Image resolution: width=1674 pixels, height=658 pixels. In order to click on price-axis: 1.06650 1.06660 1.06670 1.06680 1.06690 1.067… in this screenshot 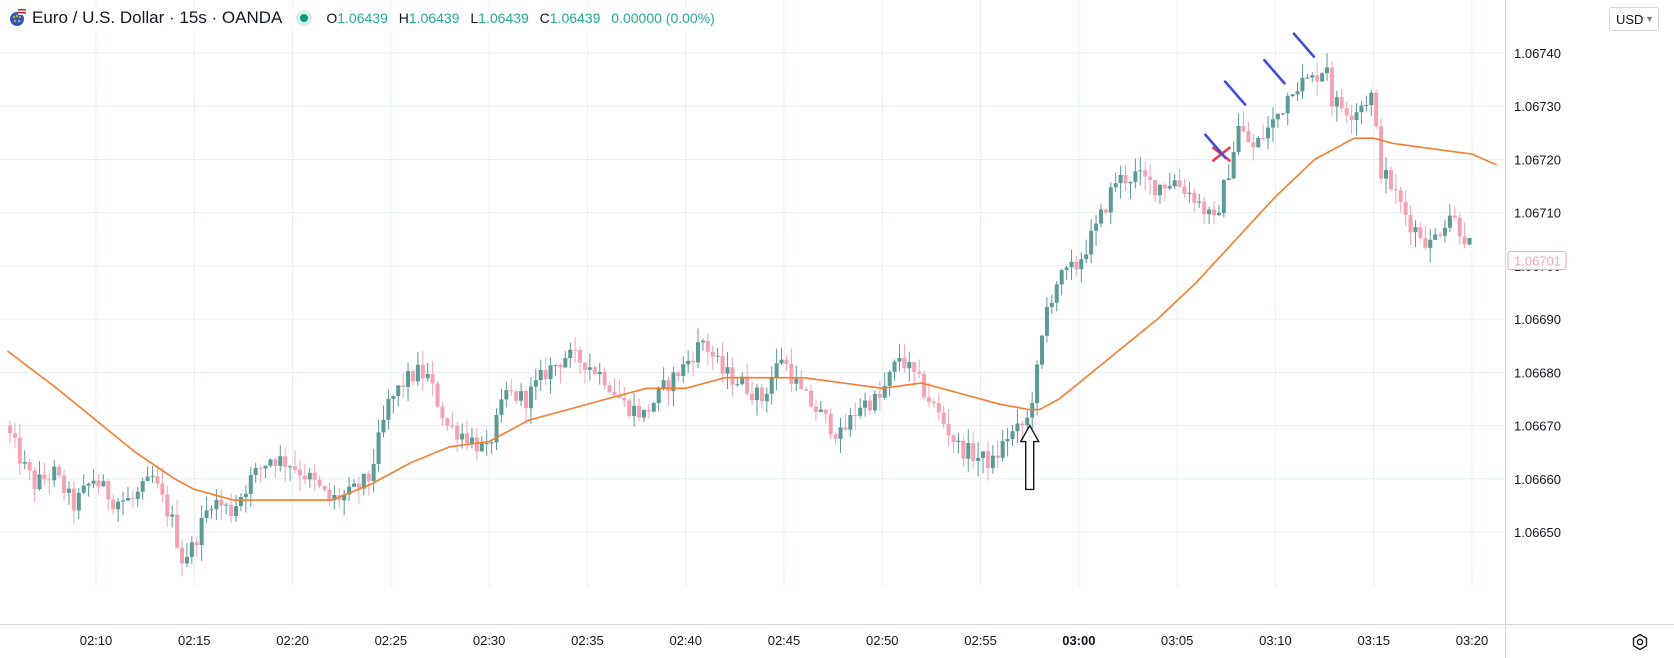, I will do `click(1536, 329)`.